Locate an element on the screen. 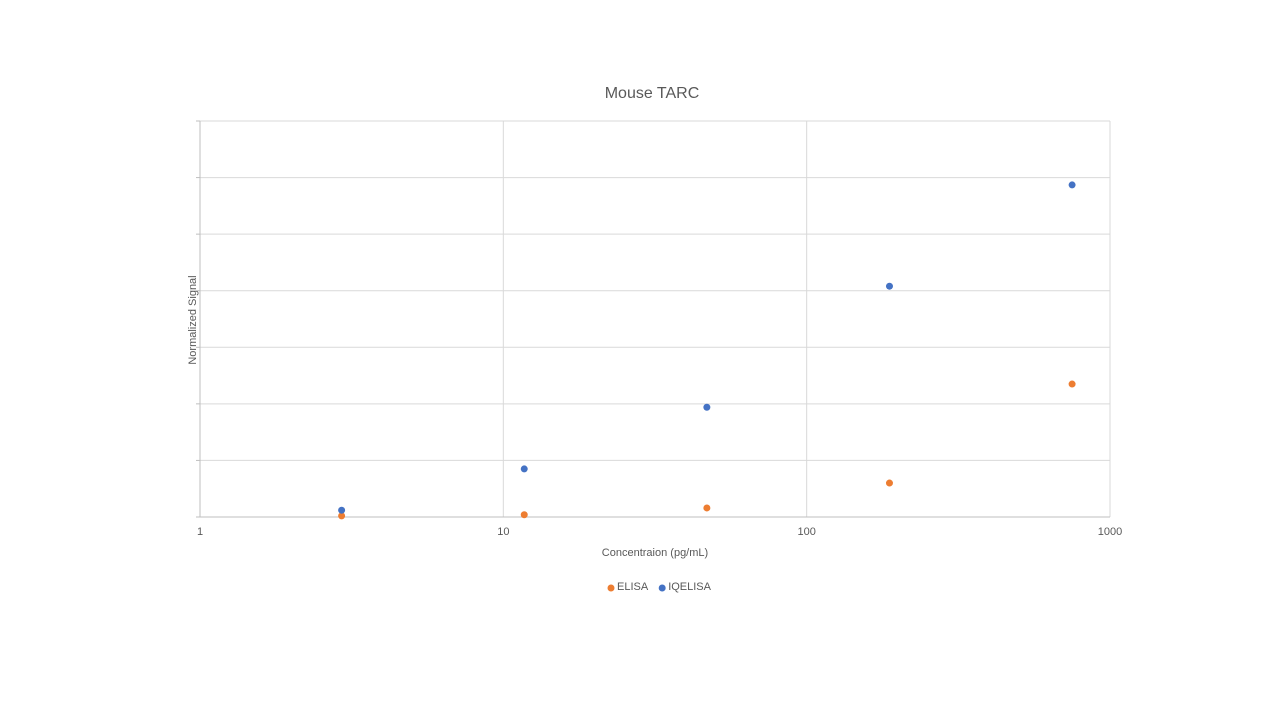  y-axis-label: Normalized Signal is located at coordinates (193, 319).